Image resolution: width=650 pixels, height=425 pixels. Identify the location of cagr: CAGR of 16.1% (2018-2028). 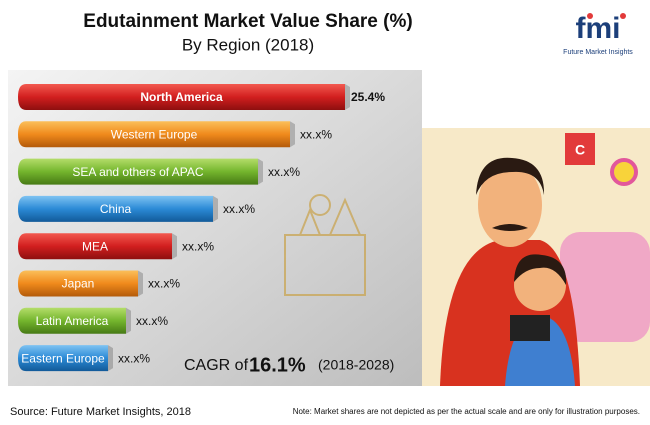
(289, 365).